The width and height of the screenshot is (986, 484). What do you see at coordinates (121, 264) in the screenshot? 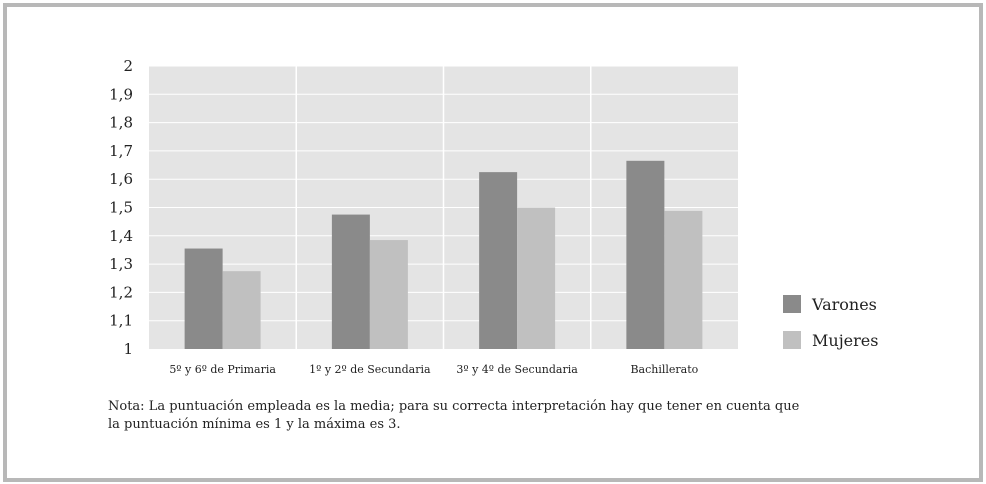
I see `y-tick-label: 1,3` at bounding box center [121, 264].